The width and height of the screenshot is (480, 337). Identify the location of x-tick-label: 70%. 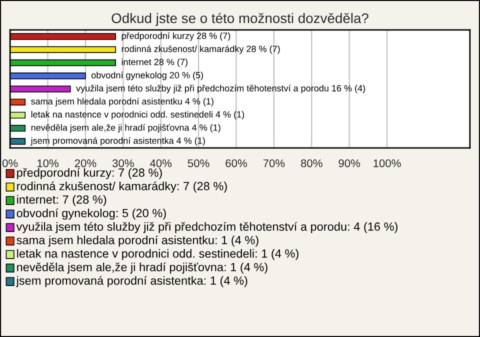
(274, 163).